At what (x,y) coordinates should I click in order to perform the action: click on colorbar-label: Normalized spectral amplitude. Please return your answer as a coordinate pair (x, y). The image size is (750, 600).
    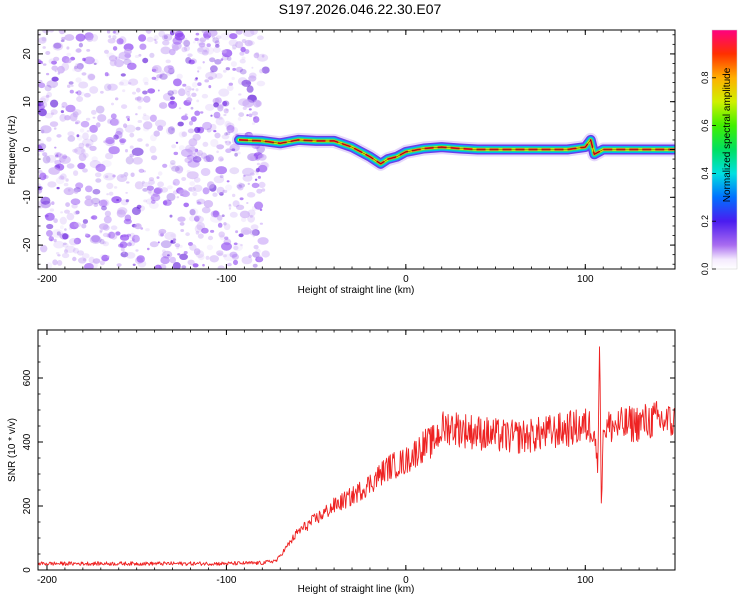
    Looking at the image, I should click on (727, 134).